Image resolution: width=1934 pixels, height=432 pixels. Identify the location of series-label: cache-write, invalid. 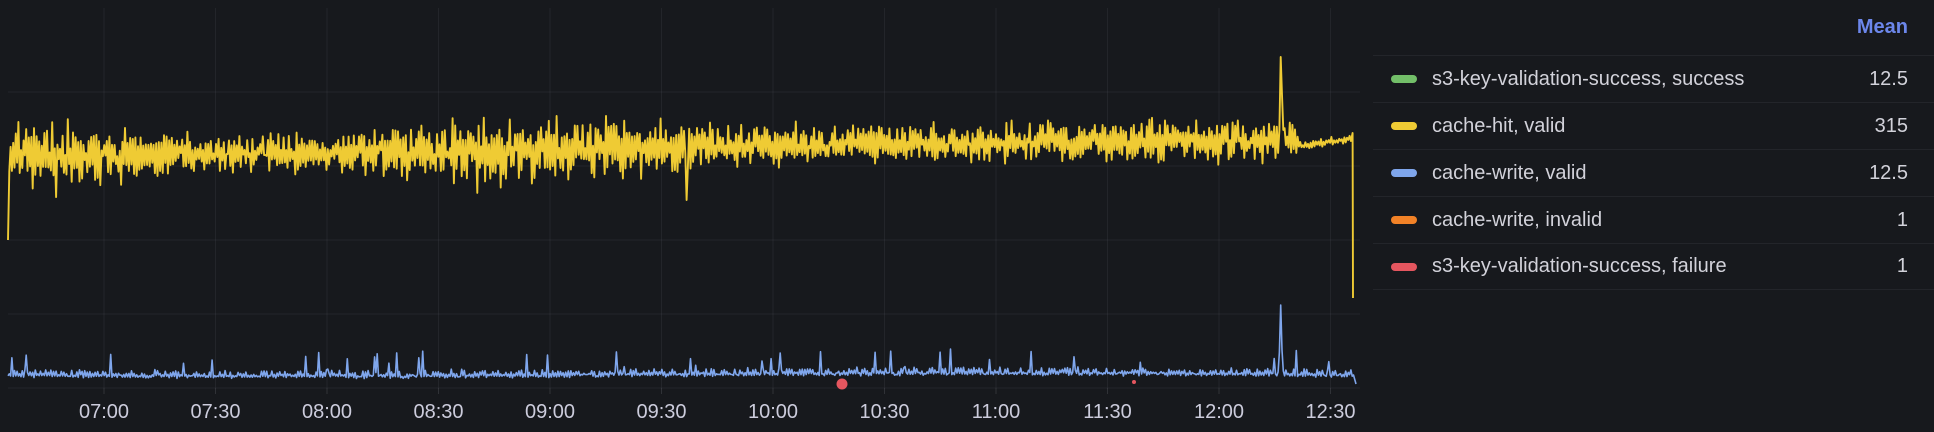
(1517, 219).